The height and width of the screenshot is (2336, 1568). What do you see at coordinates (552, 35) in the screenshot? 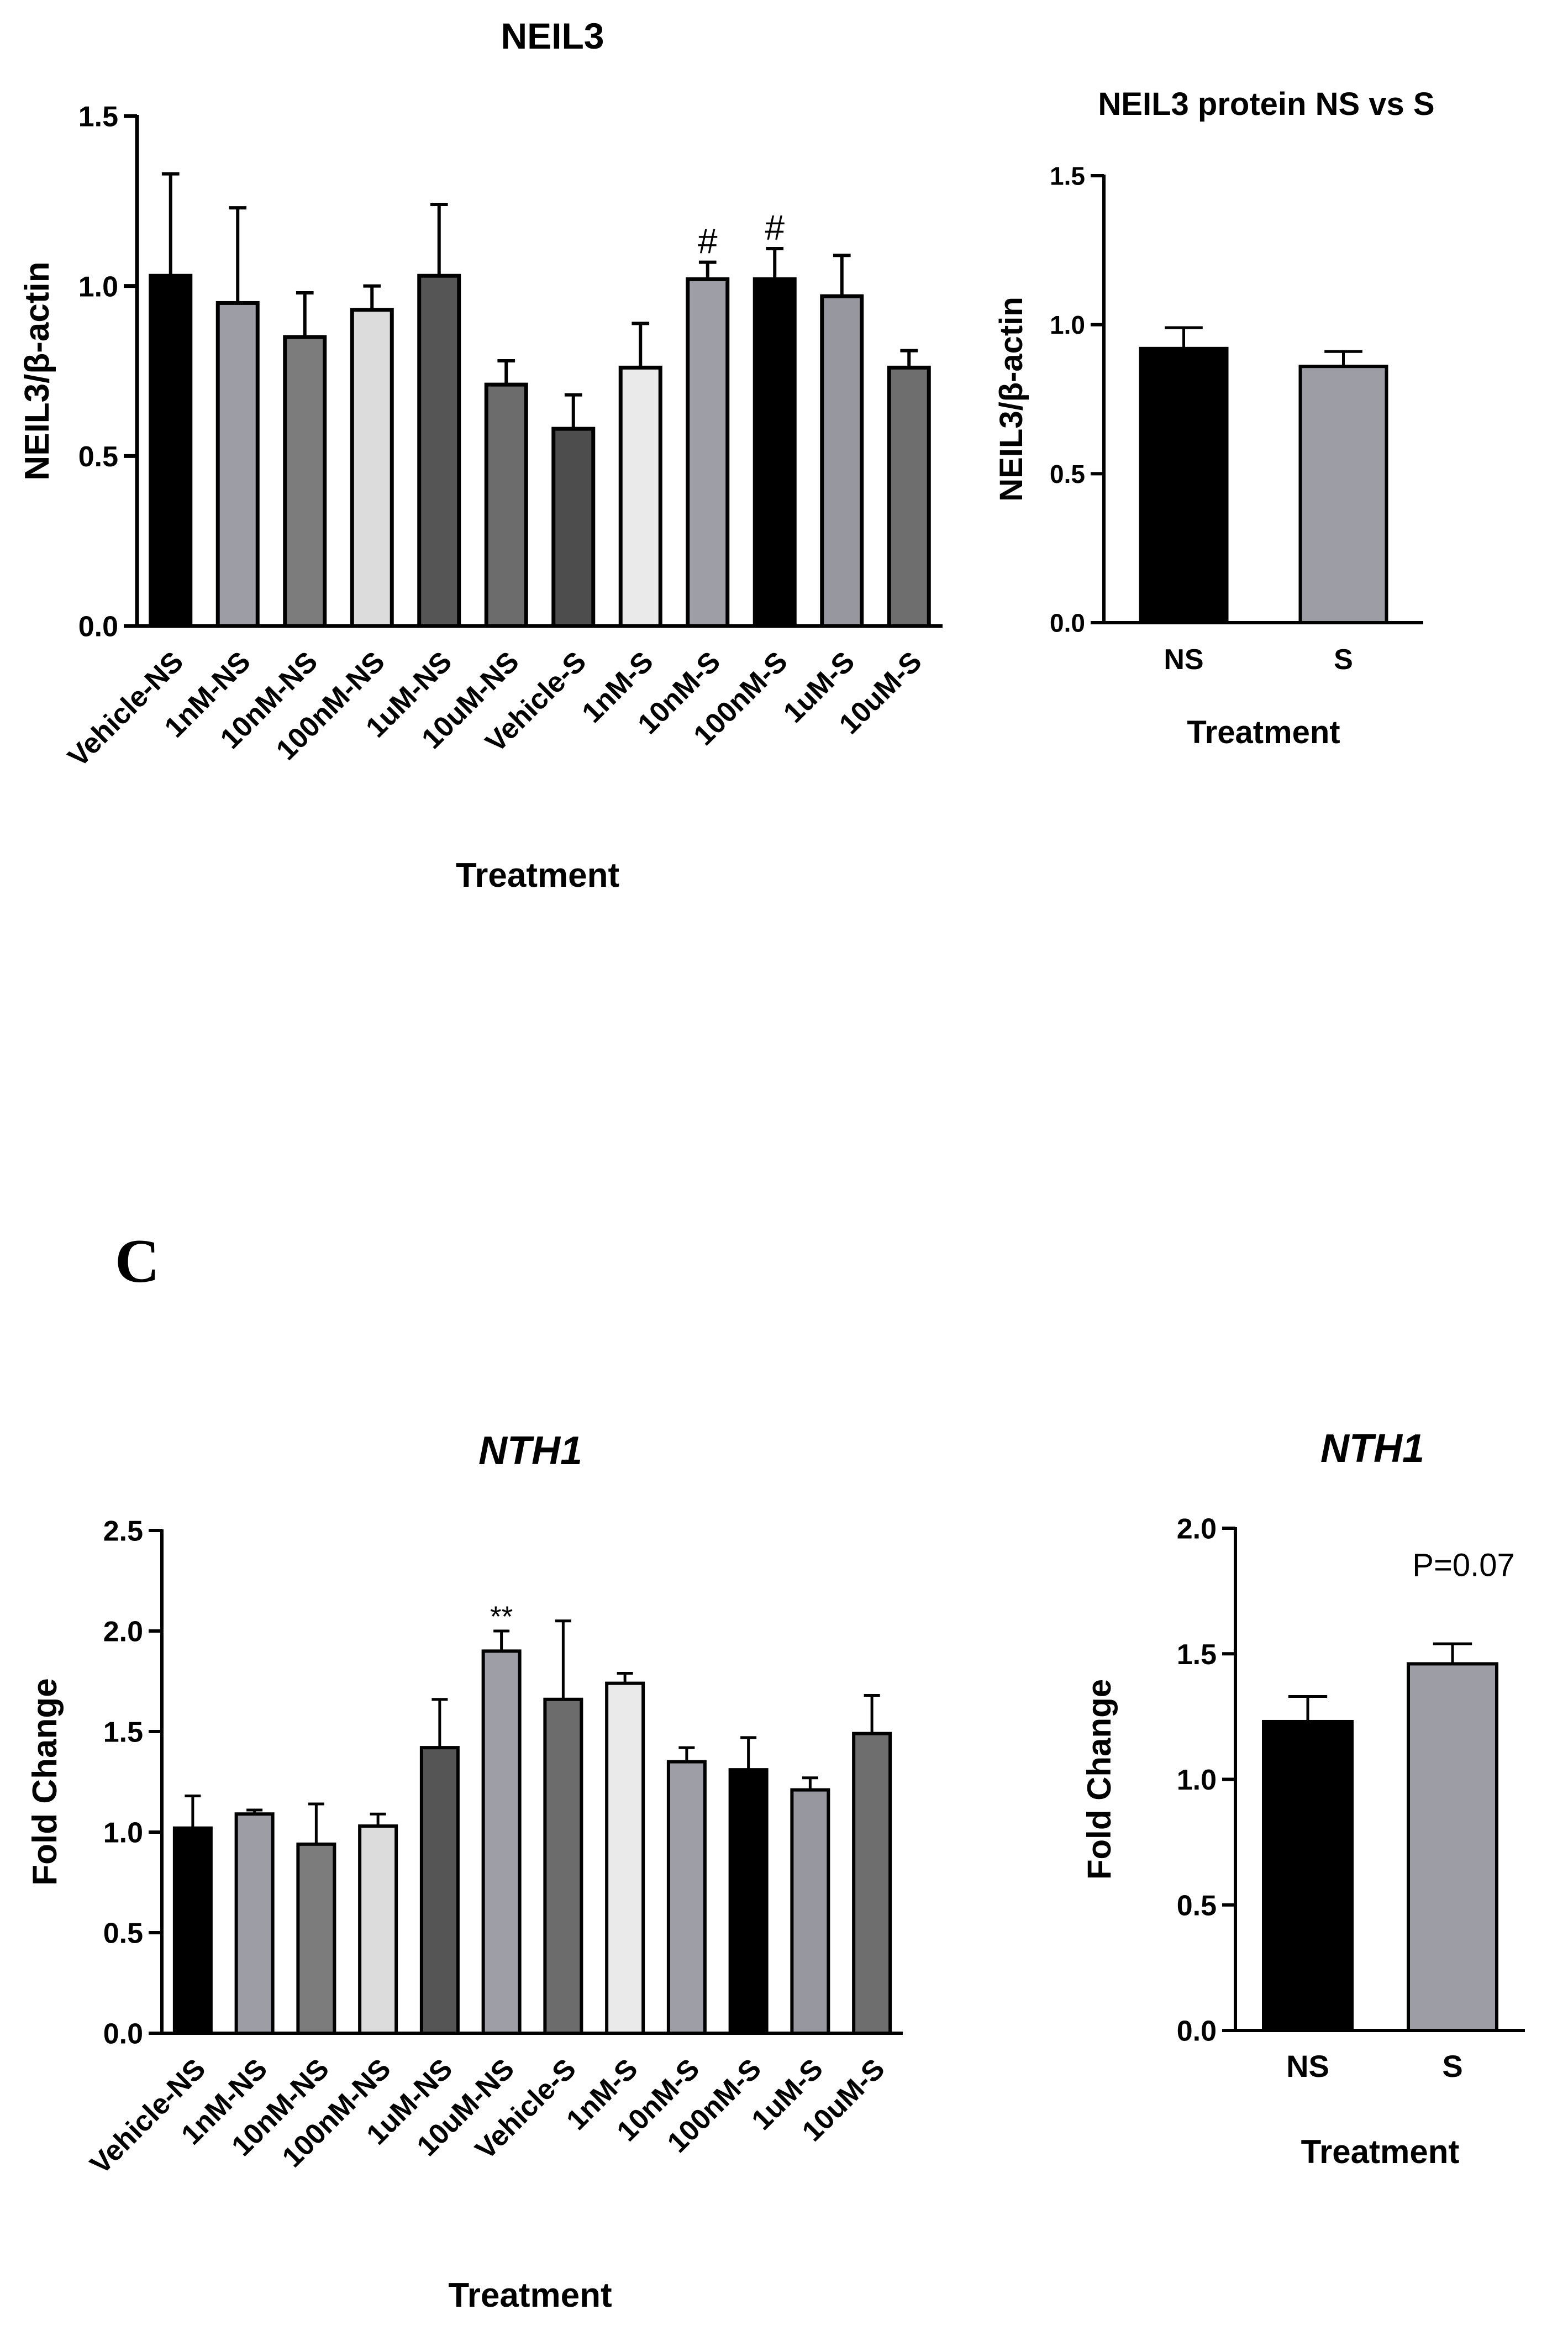
I see `chart-title: NEIL3` at bounding box center [552, 35].